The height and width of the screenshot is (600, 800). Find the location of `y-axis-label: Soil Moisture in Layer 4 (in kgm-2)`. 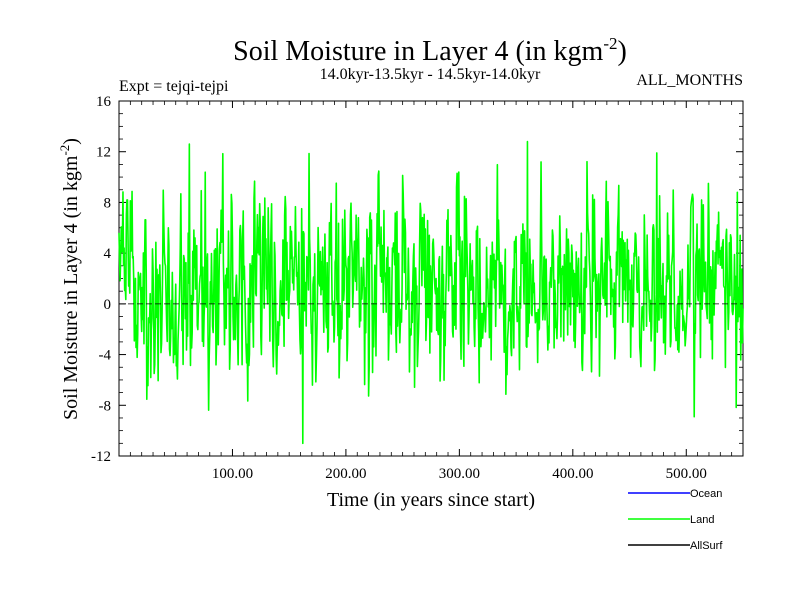

y-axis-label: Soil Moisture in Layer 4 (in kgm-2) is located at coordinates (69, 279).